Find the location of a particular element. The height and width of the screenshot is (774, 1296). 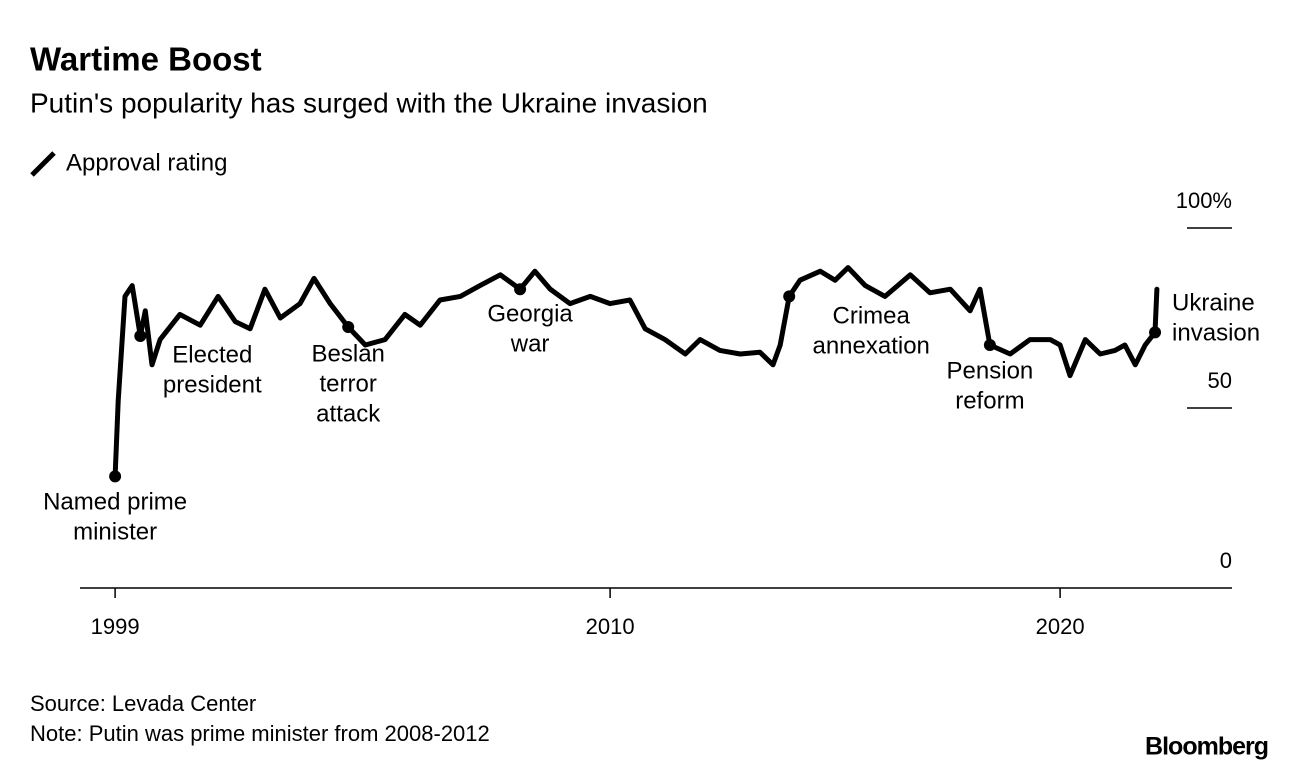

source: Source: Levada Center is located at coordinates (143, 703).